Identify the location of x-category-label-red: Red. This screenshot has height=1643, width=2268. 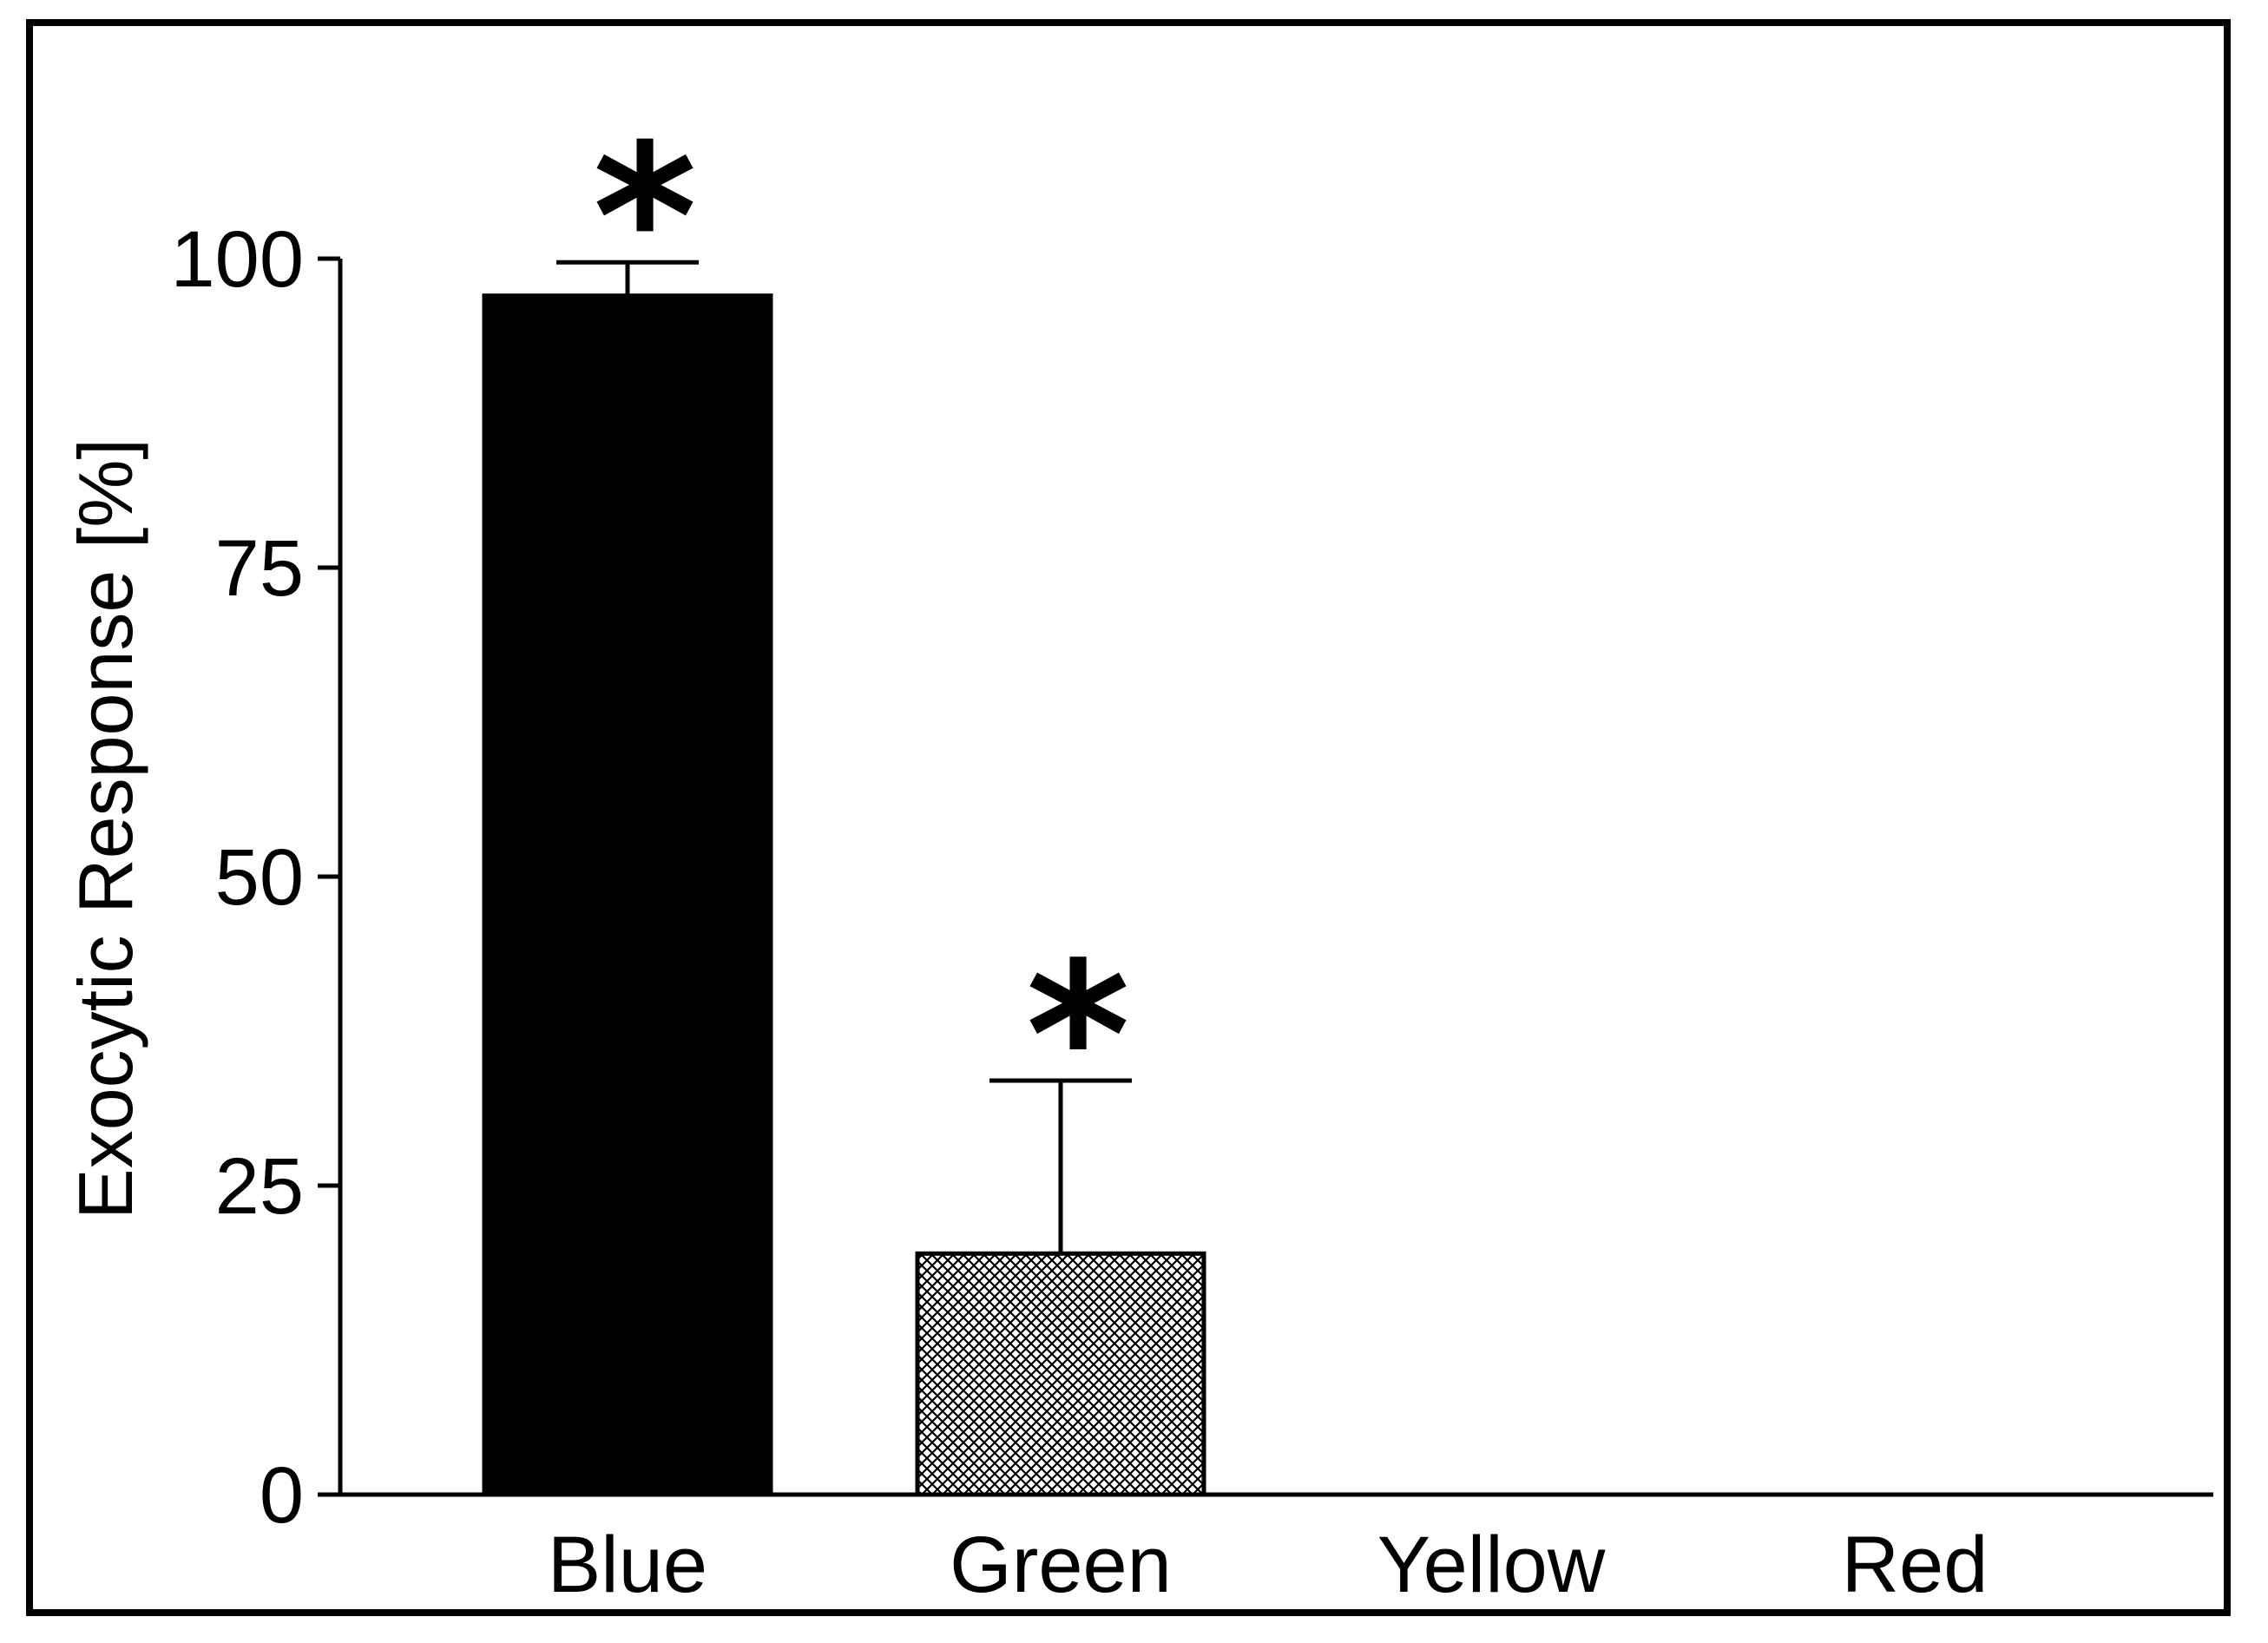
(1915, 1565).